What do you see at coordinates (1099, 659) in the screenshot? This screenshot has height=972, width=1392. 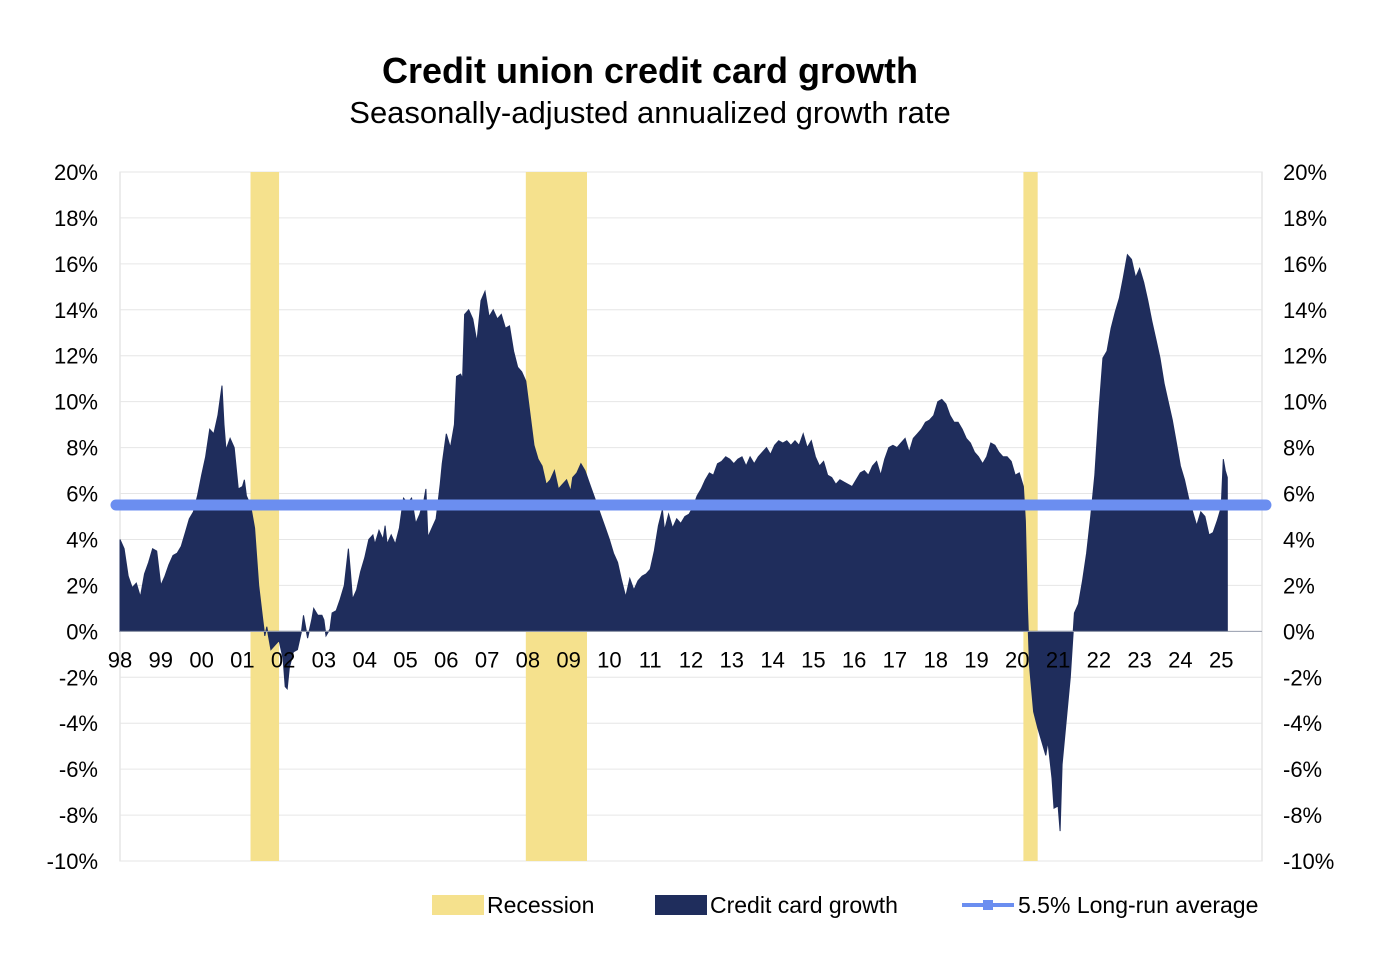 I see `x-tick-label: 22` at bounding box center [1099, 659].